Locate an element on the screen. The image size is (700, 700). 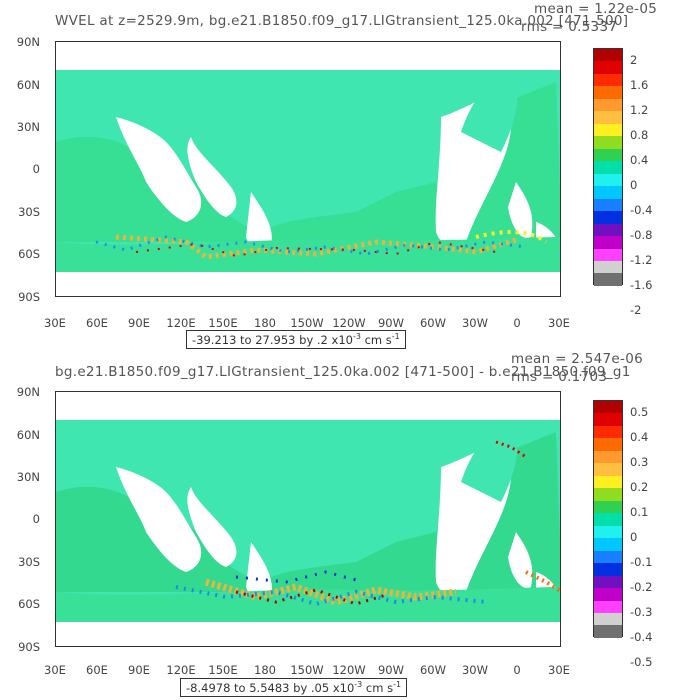
colorbar-label: 0.1 is located at coordinates (639, 512).